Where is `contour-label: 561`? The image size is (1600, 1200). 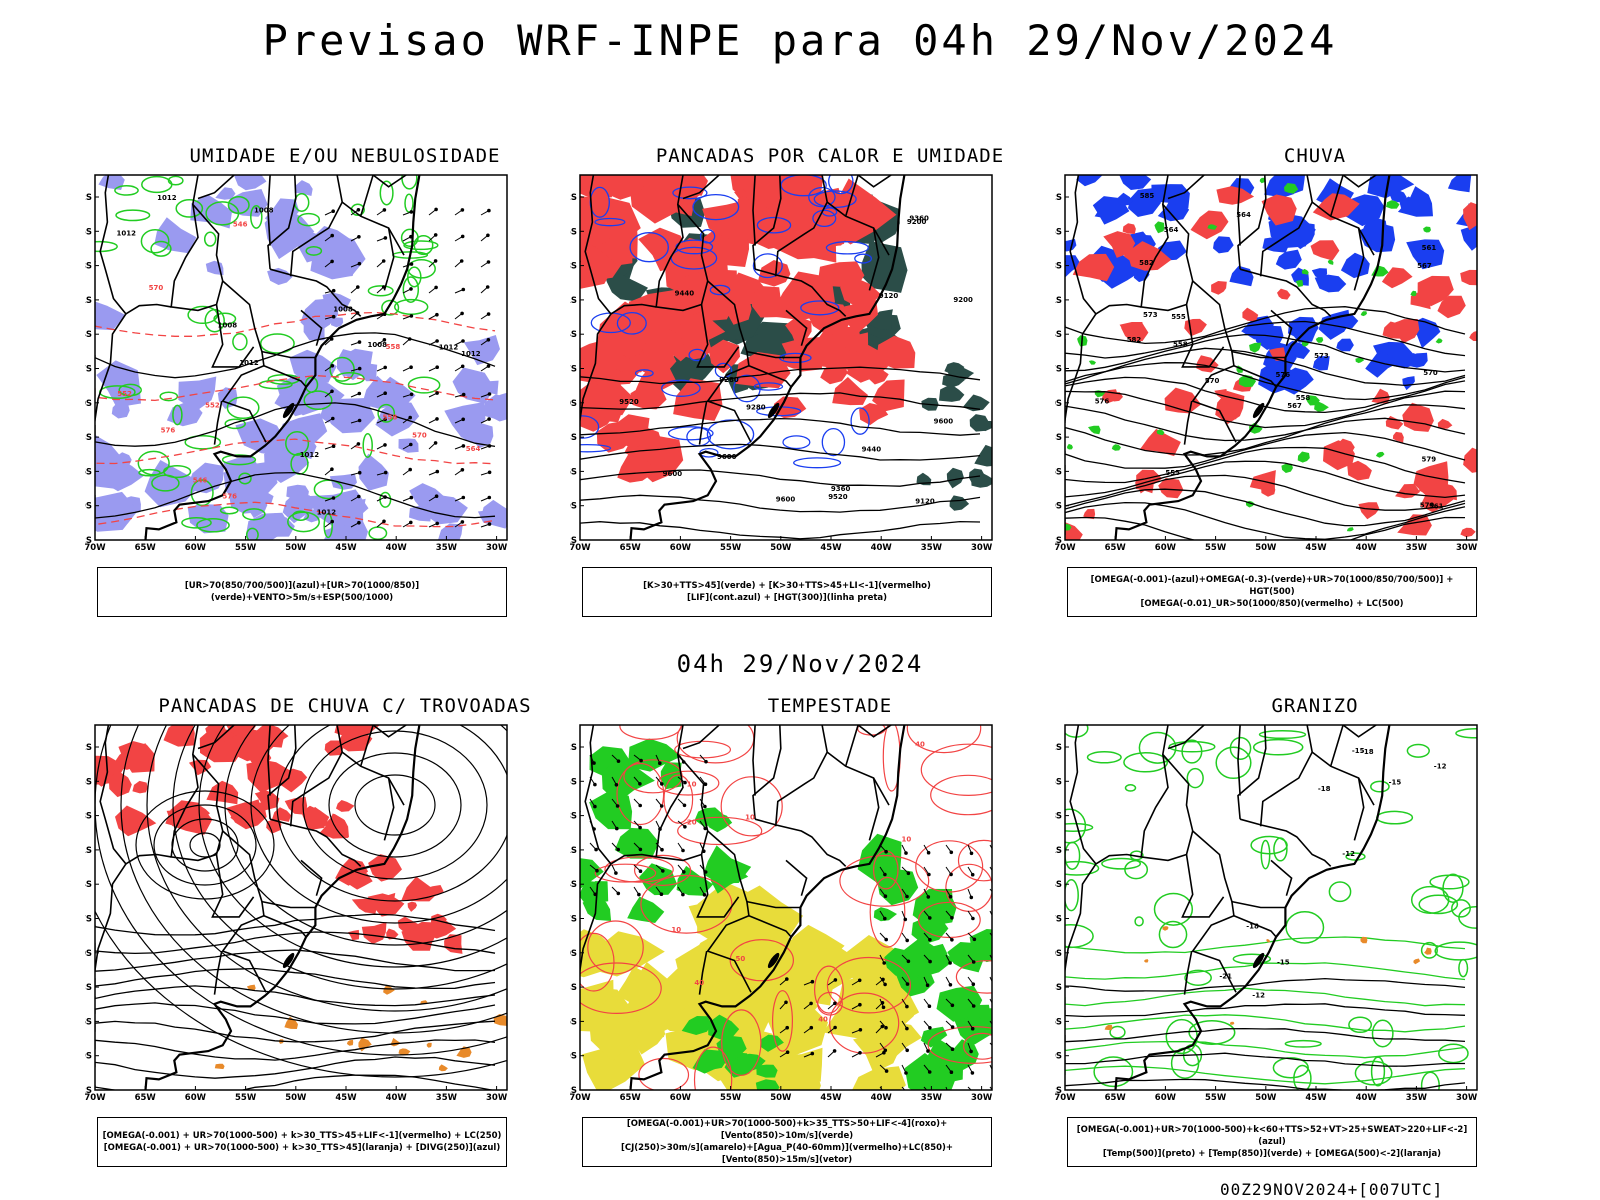 contour-label: 561 is located at coordinates (1429, 248).